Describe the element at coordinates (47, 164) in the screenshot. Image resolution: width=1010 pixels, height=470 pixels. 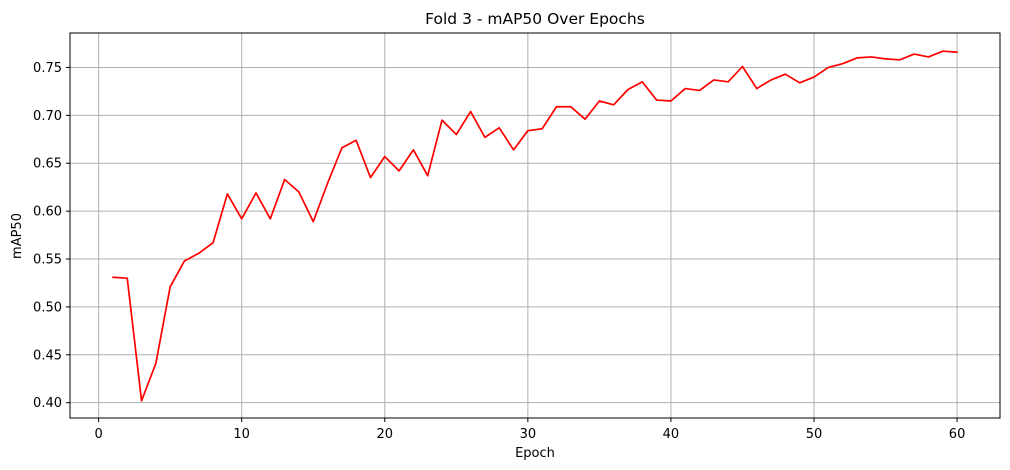
I see `y-tick-label: 0.65` at that location.